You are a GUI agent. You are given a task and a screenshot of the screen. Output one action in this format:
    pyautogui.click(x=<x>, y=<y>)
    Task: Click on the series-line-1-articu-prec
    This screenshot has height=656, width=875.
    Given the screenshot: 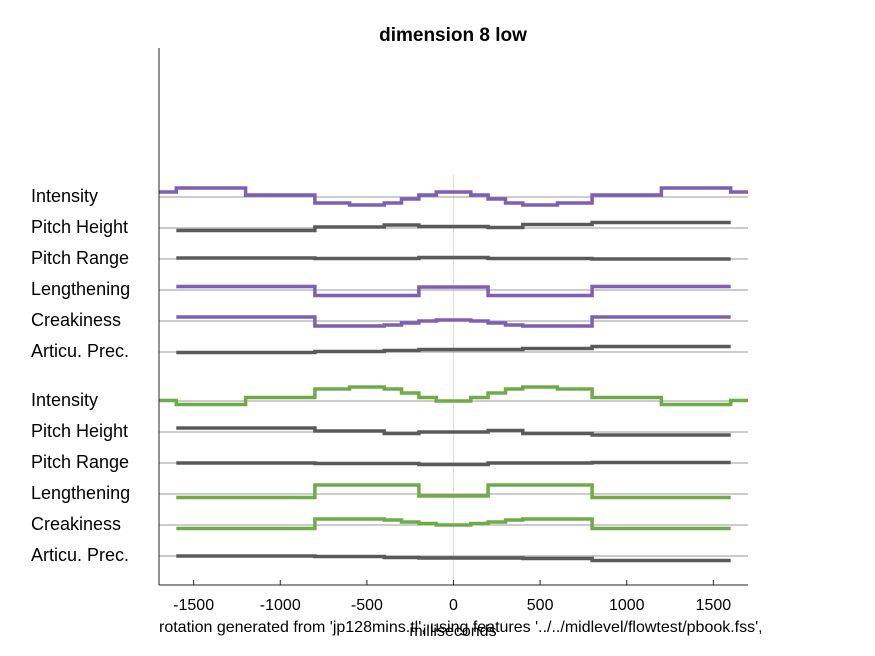 What is the action you would take?
    pyautogui.click(x=453, y=349)
    